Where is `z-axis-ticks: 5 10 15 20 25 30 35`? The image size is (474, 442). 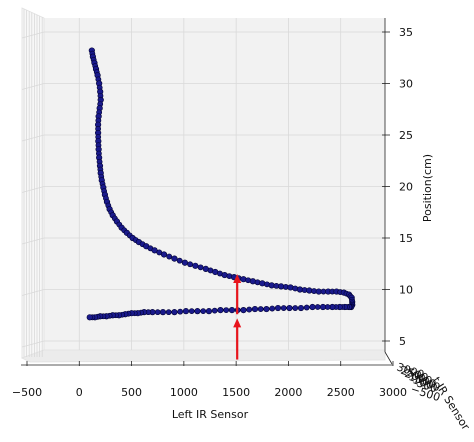 z-axis-ticks: 5 10 15 20 25 30 35 is located at coordinates (397, 185).